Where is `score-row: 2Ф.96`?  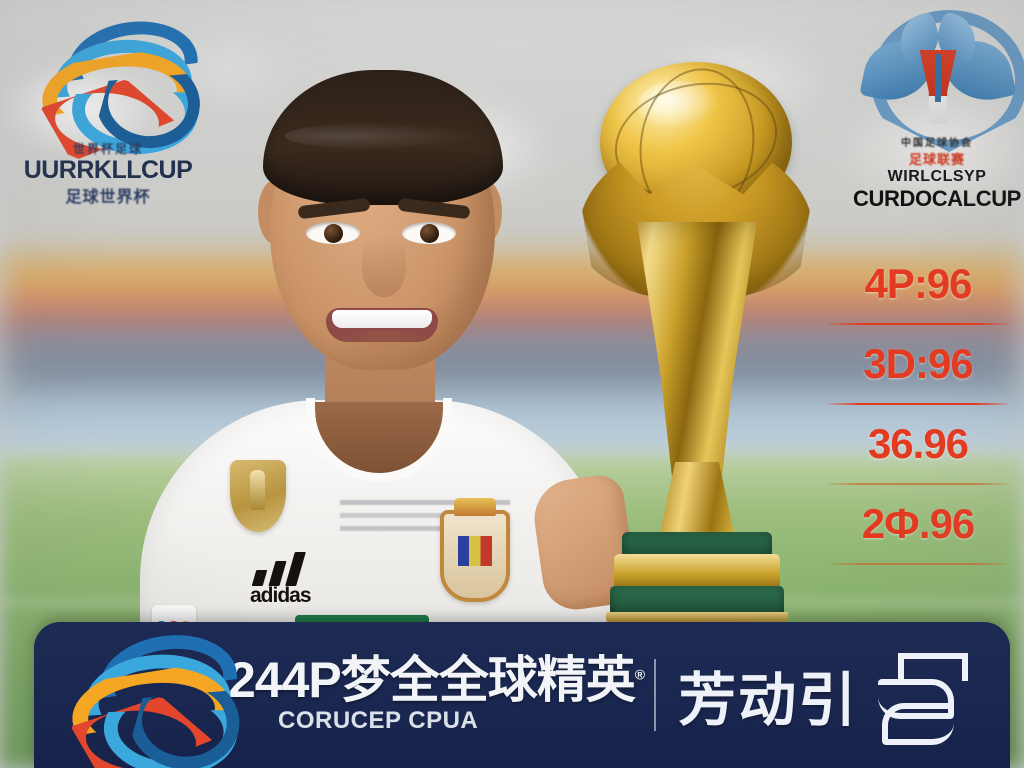 score-row: 2Ф.96 is located at coordinates (918, 524).